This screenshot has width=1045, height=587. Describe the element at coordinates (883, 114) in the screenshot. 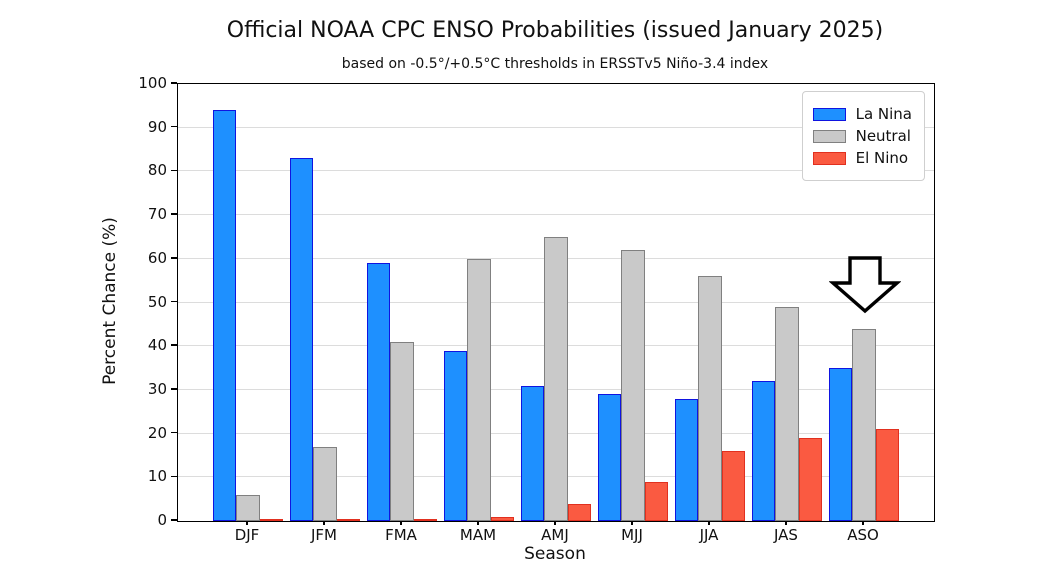

I see `legend-label: La Nina` at that location.